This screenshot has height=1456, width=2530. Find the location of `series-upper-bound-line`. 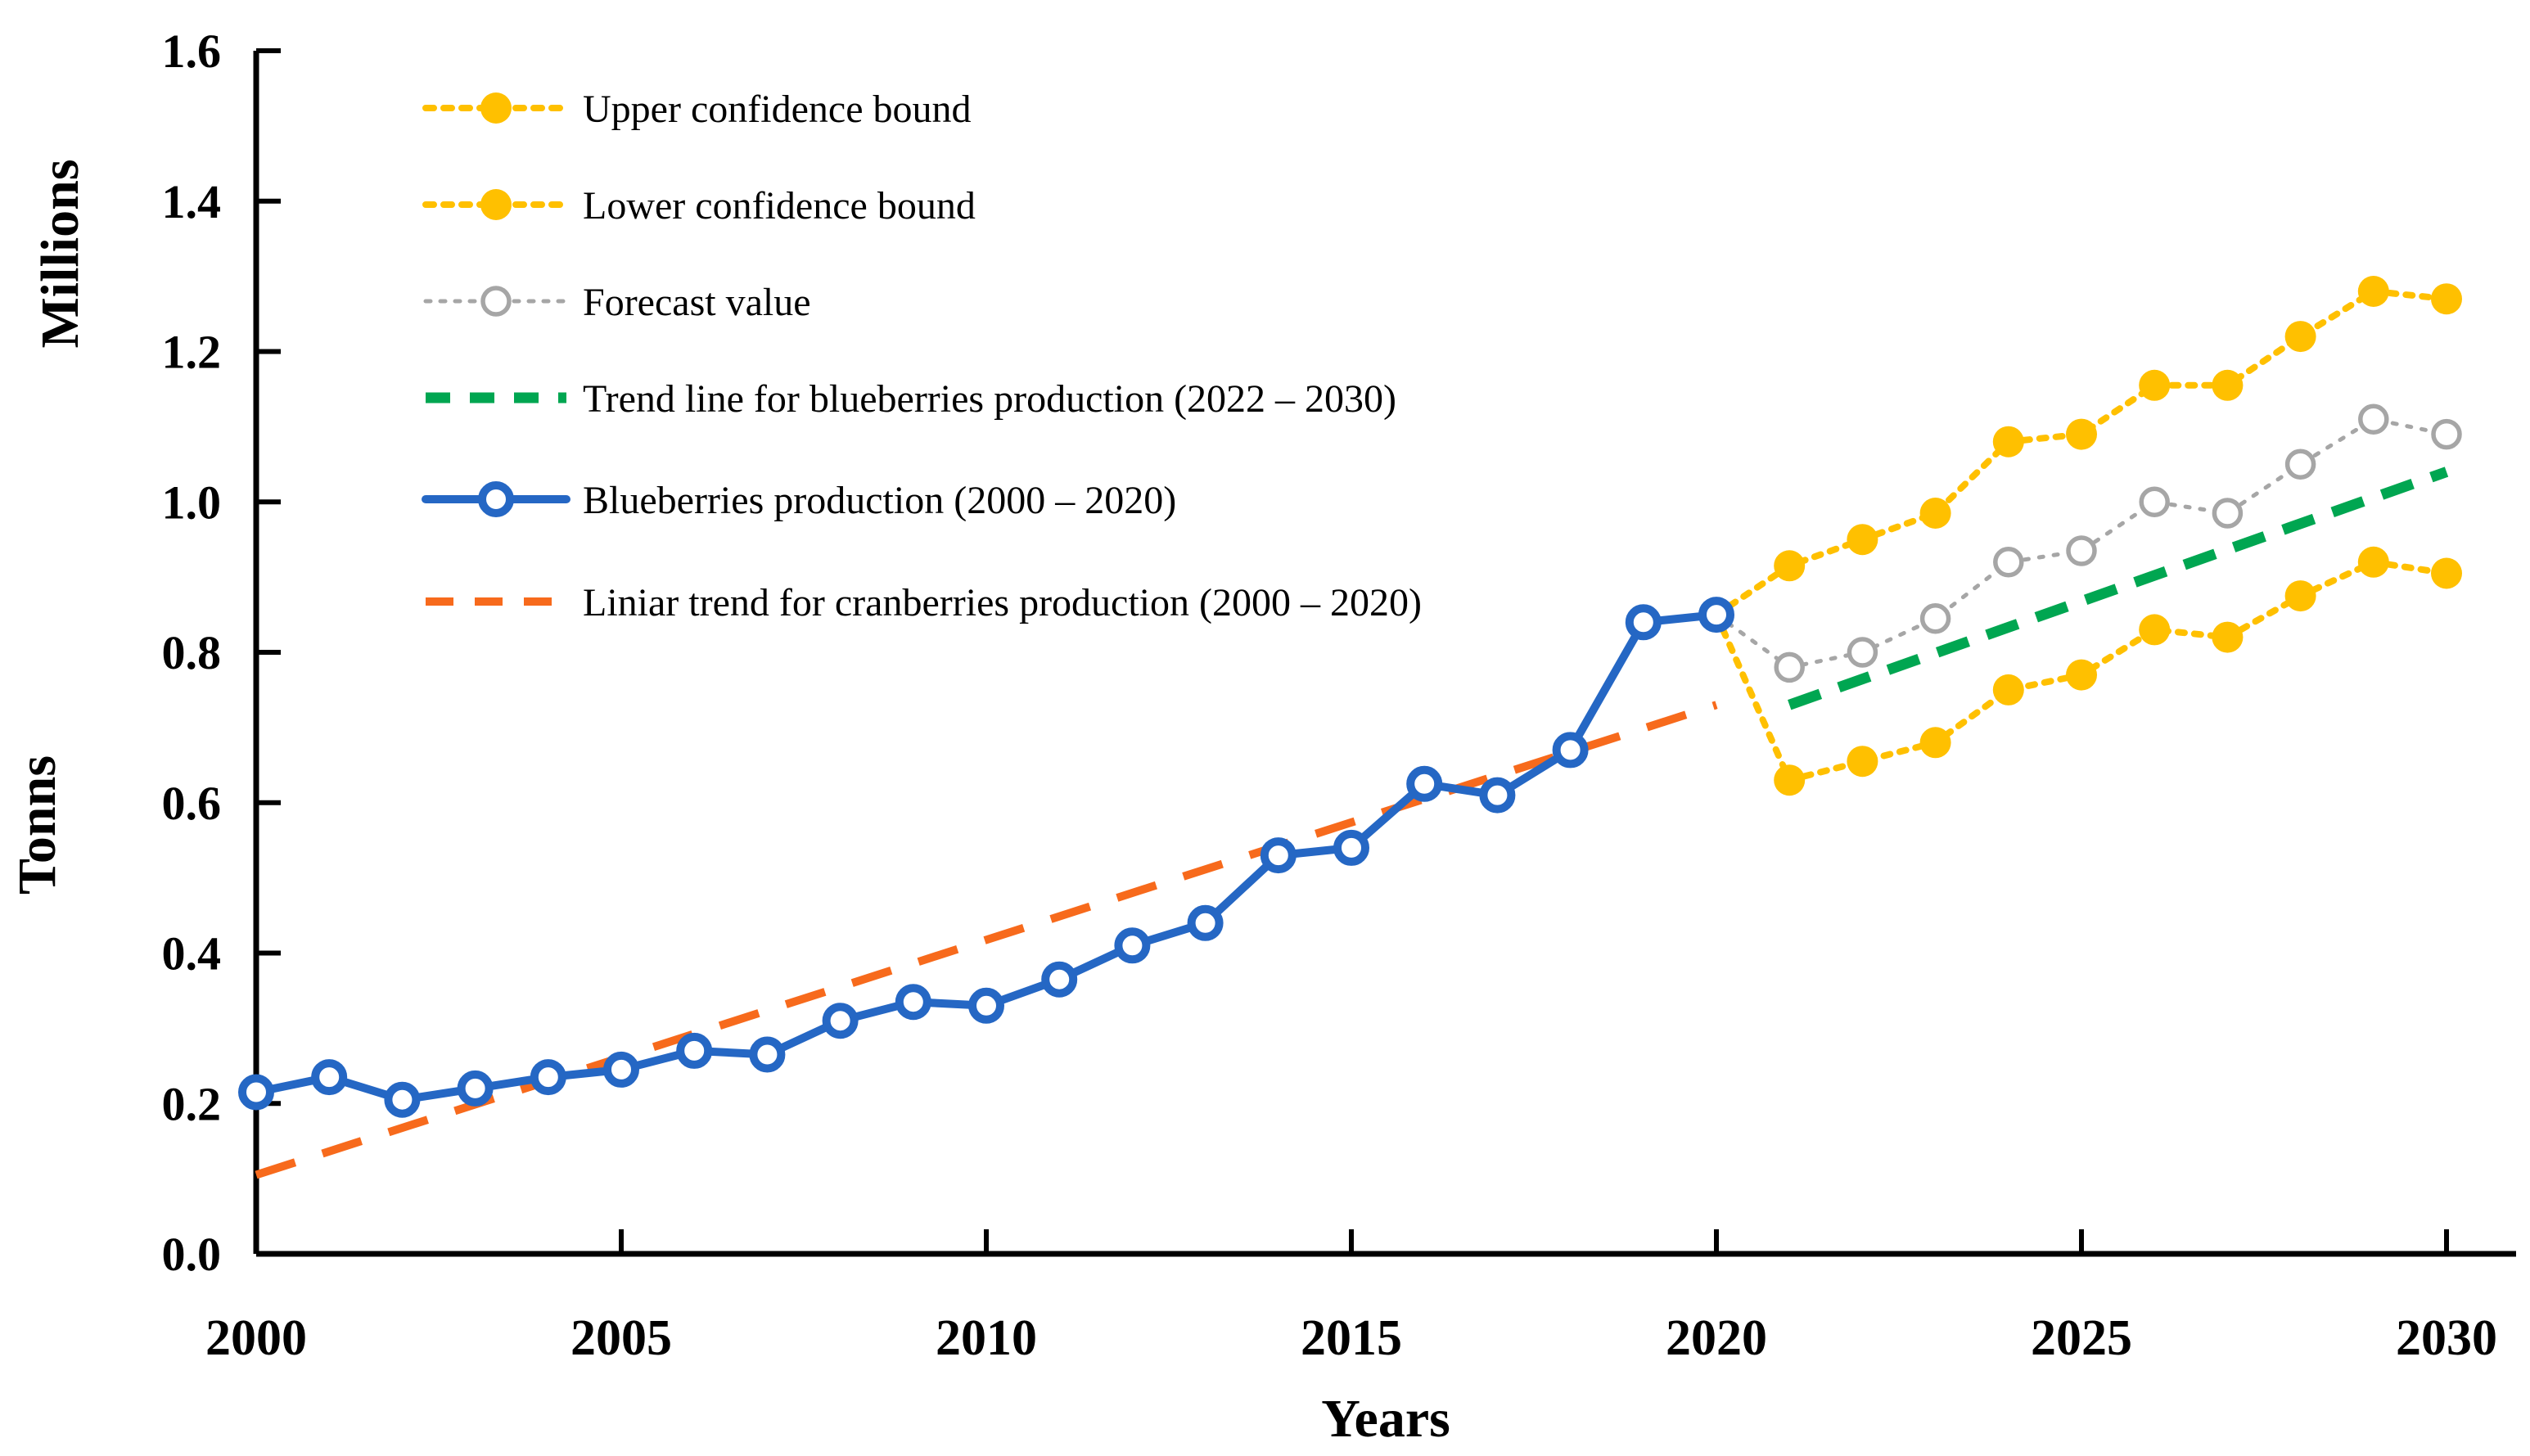

series-upper-bound-line is located at coordinates (2081, 454).